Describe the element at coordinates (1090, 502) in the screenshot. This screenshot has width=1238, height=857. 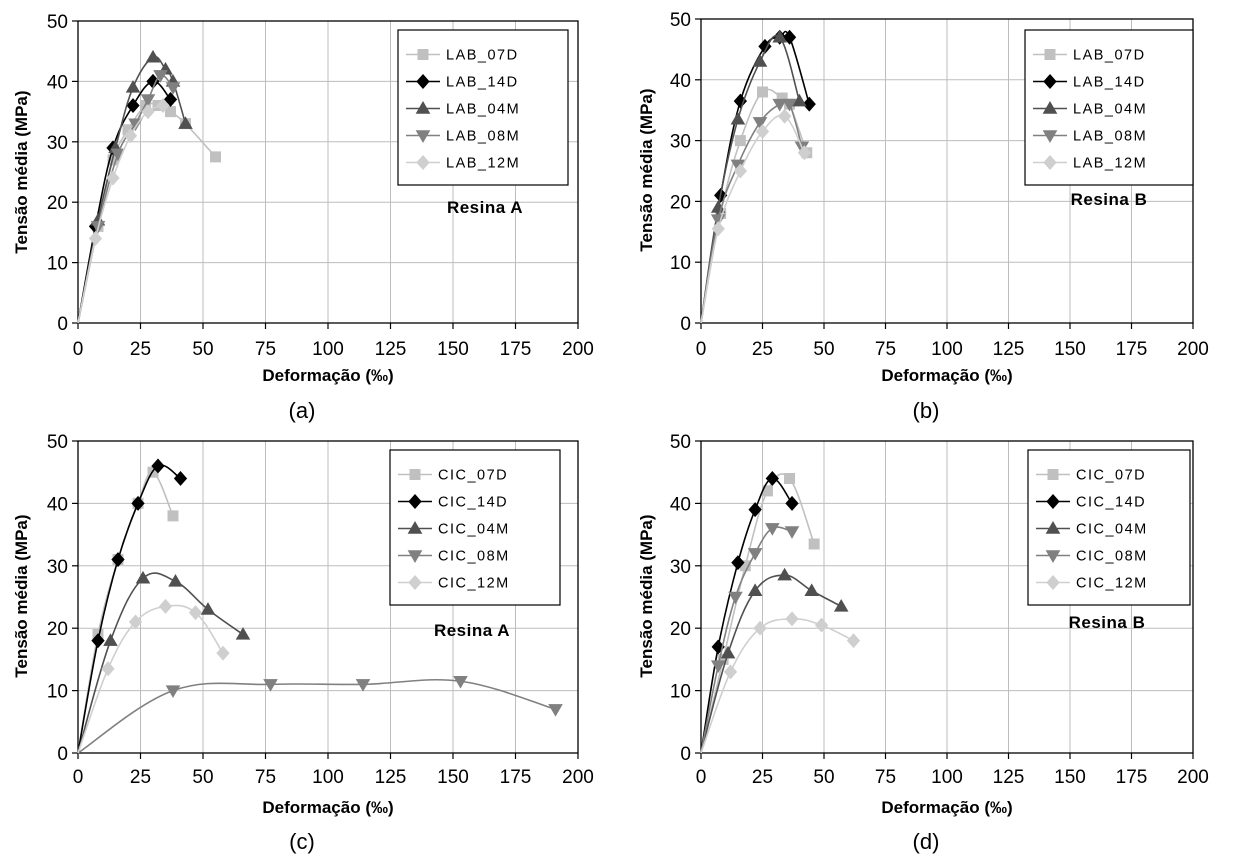
I see `legend-item: CIC_14D` at that location.